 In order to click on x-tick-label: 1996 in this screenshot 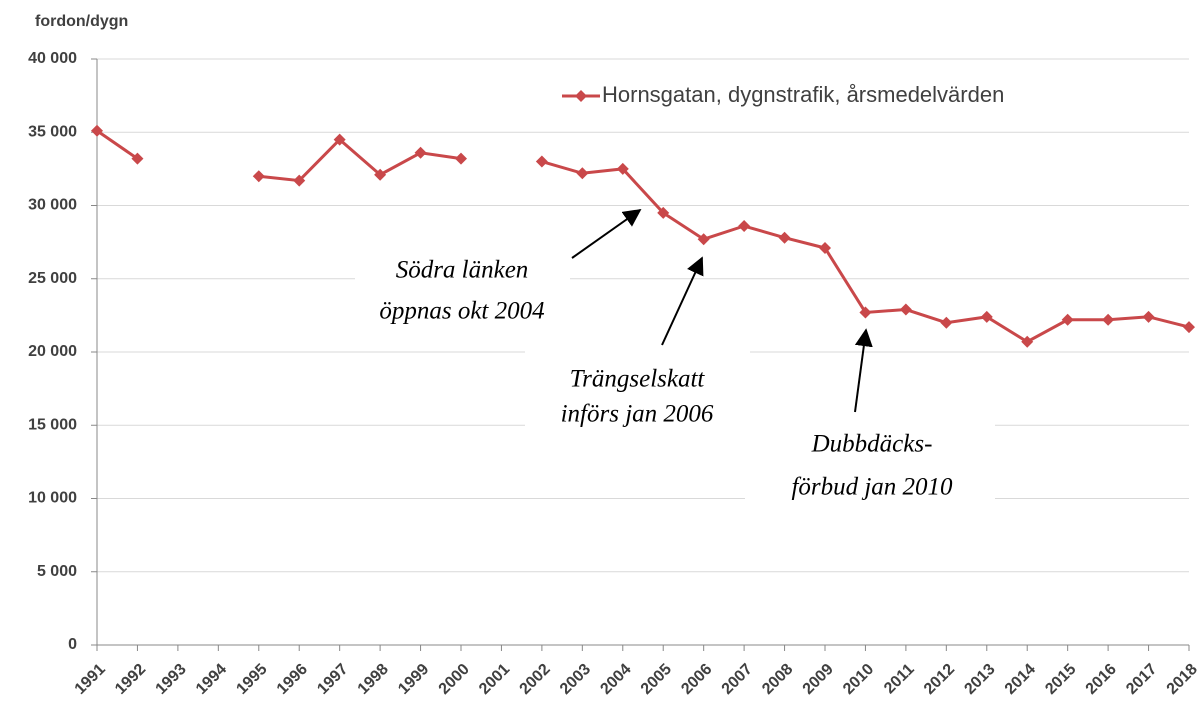, I will do `click(292, 679)`.